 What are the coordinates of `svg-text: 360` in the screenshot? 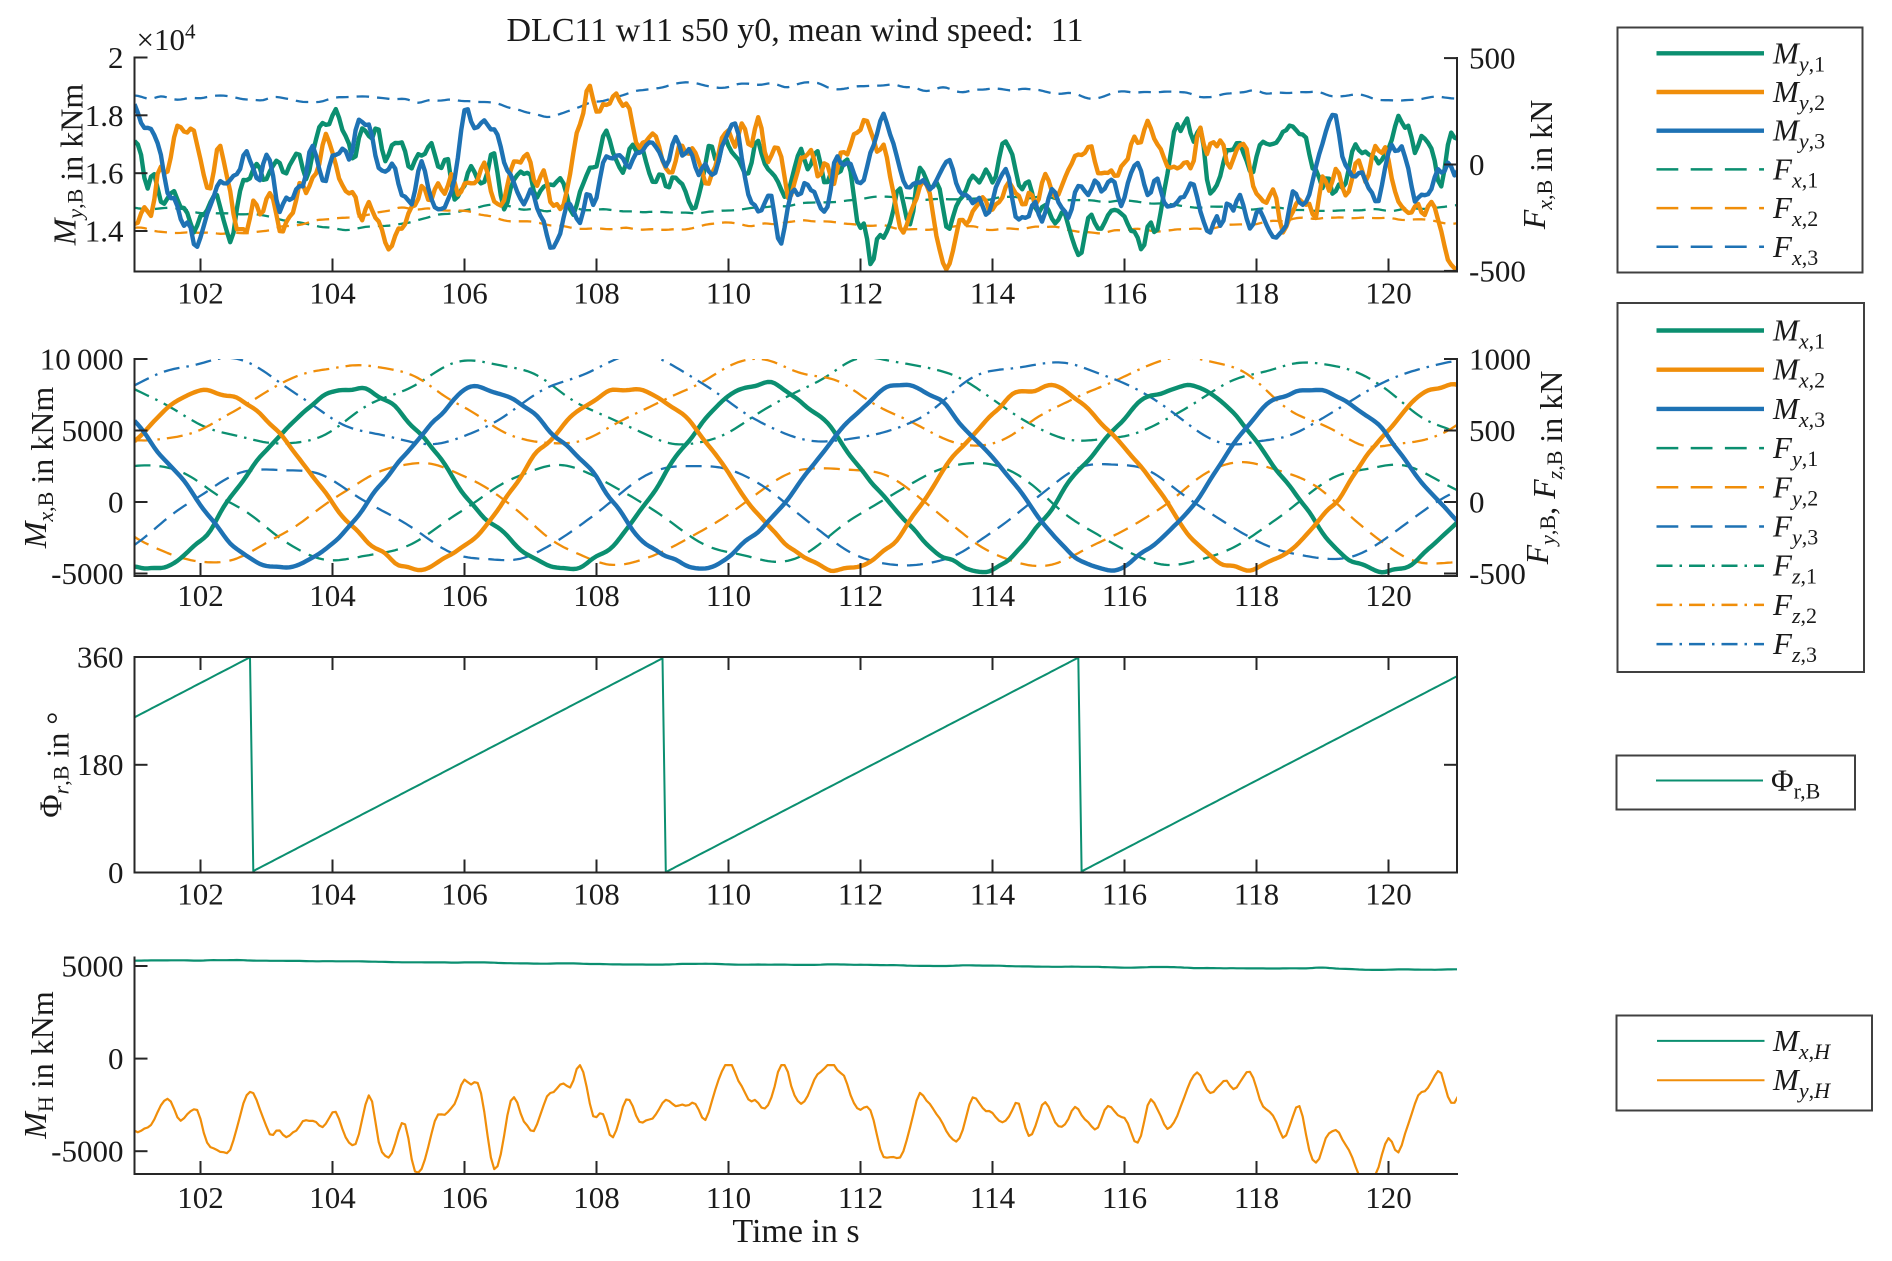 It's located at (100, 657).